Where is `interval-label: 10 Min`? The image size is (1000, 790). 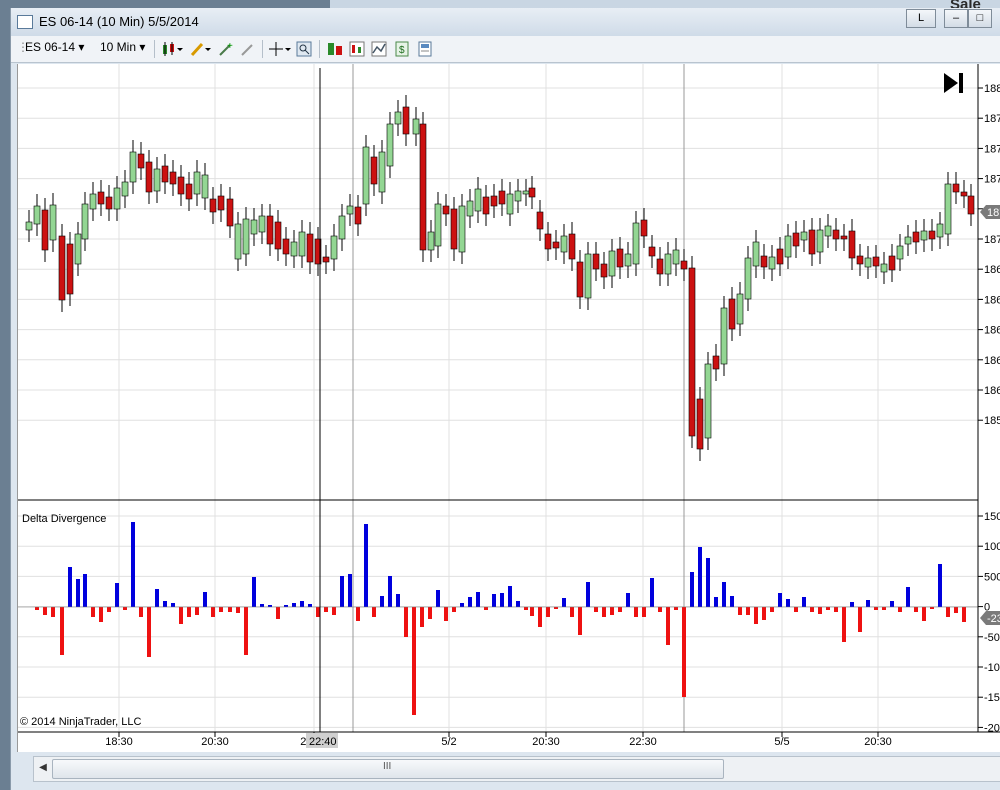
interval-label: 10 Min is located at coordinates (118, 47).